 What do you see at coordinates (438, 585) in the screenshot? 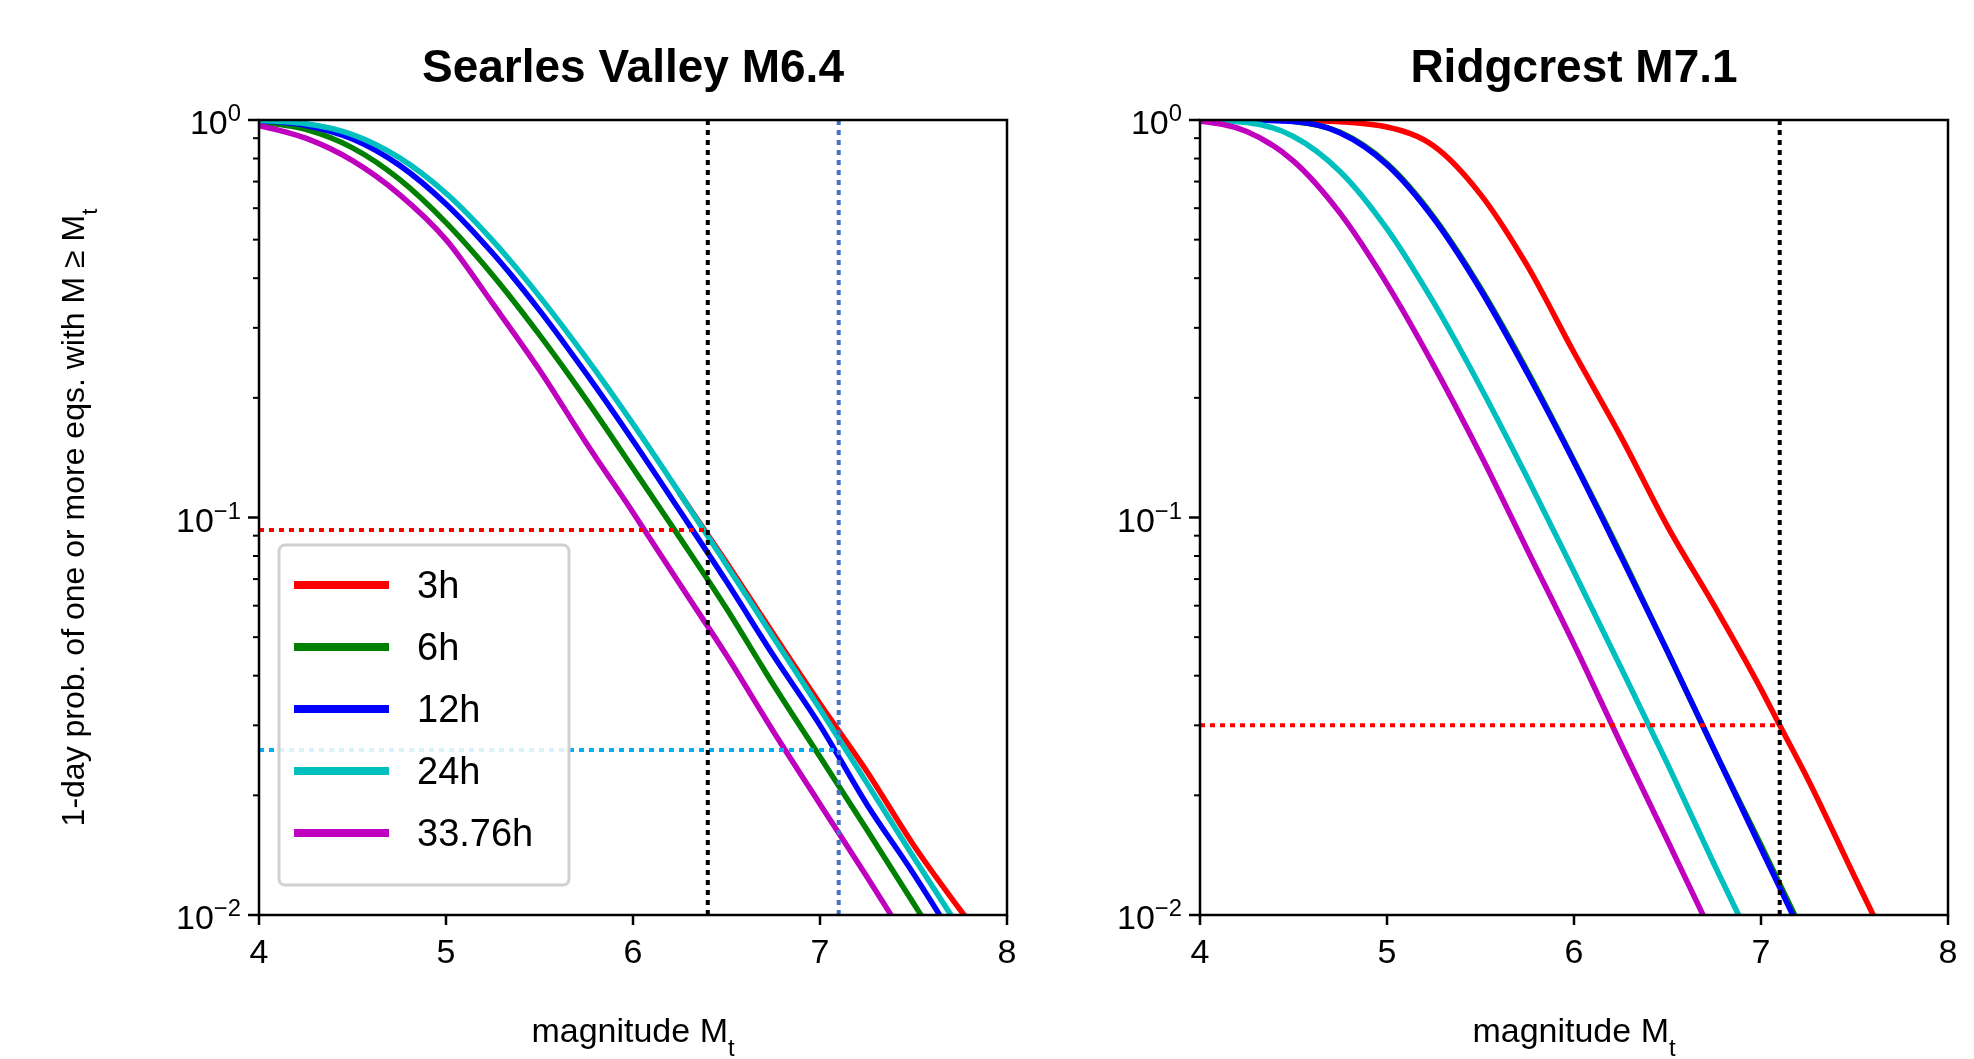
I see `legend-label: 3h` at bounding box center [438, 585].